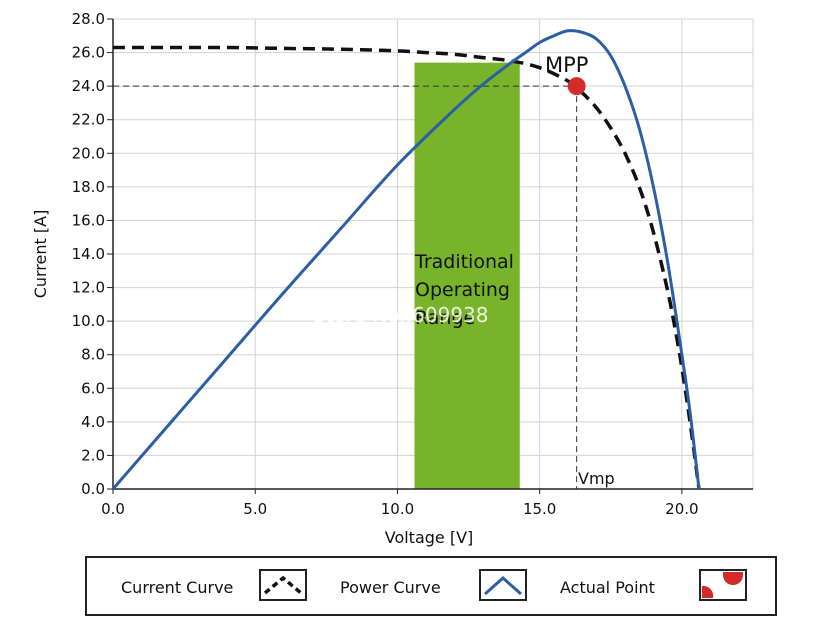 This screenshot has height=629, width=819. I want to click on y-tick-label-10: 20.0, so click(88, 153).